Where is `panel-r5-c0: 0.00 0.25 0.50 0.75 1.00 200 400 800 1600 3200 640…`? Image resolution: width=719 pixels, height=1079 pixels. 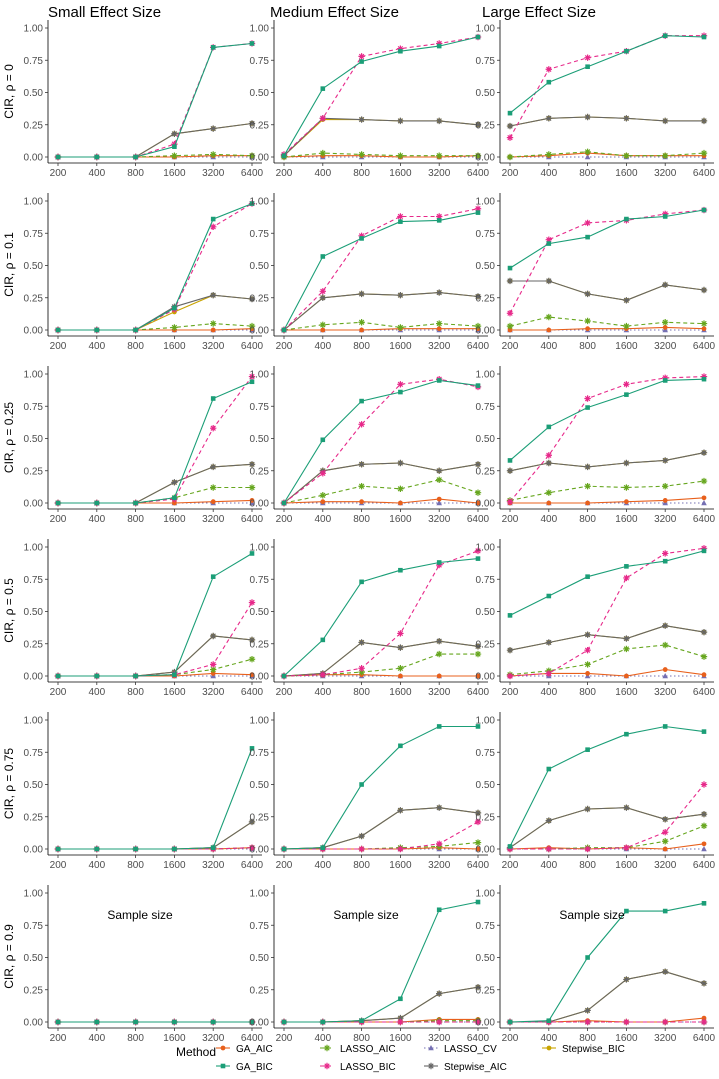 panel-r5-c0: 0.00 0.25 0.50 0.75 1.00 200 400 800 1600 3200 640… is located at coordinates (144, 964).